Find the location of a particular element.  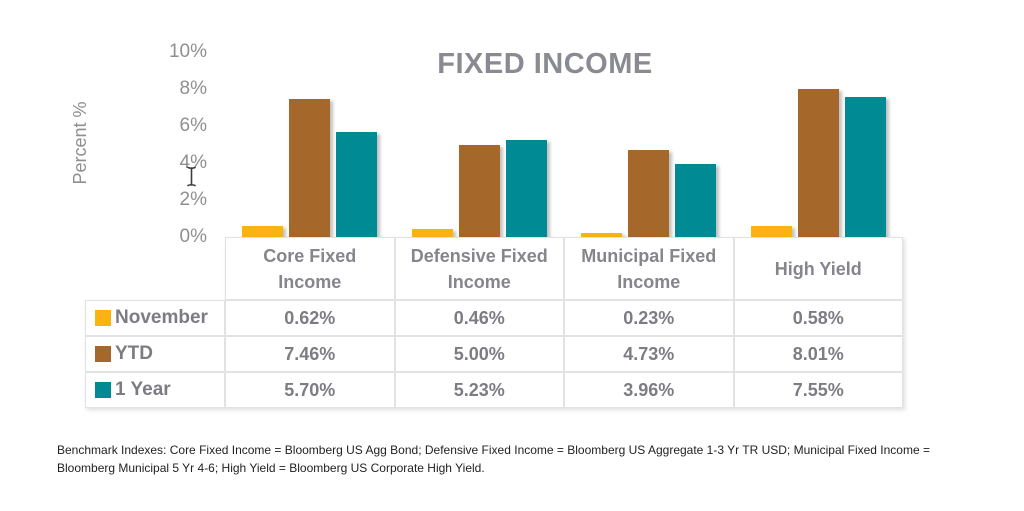

y-axis-label: Percent % is located at coordinates (80, 143).